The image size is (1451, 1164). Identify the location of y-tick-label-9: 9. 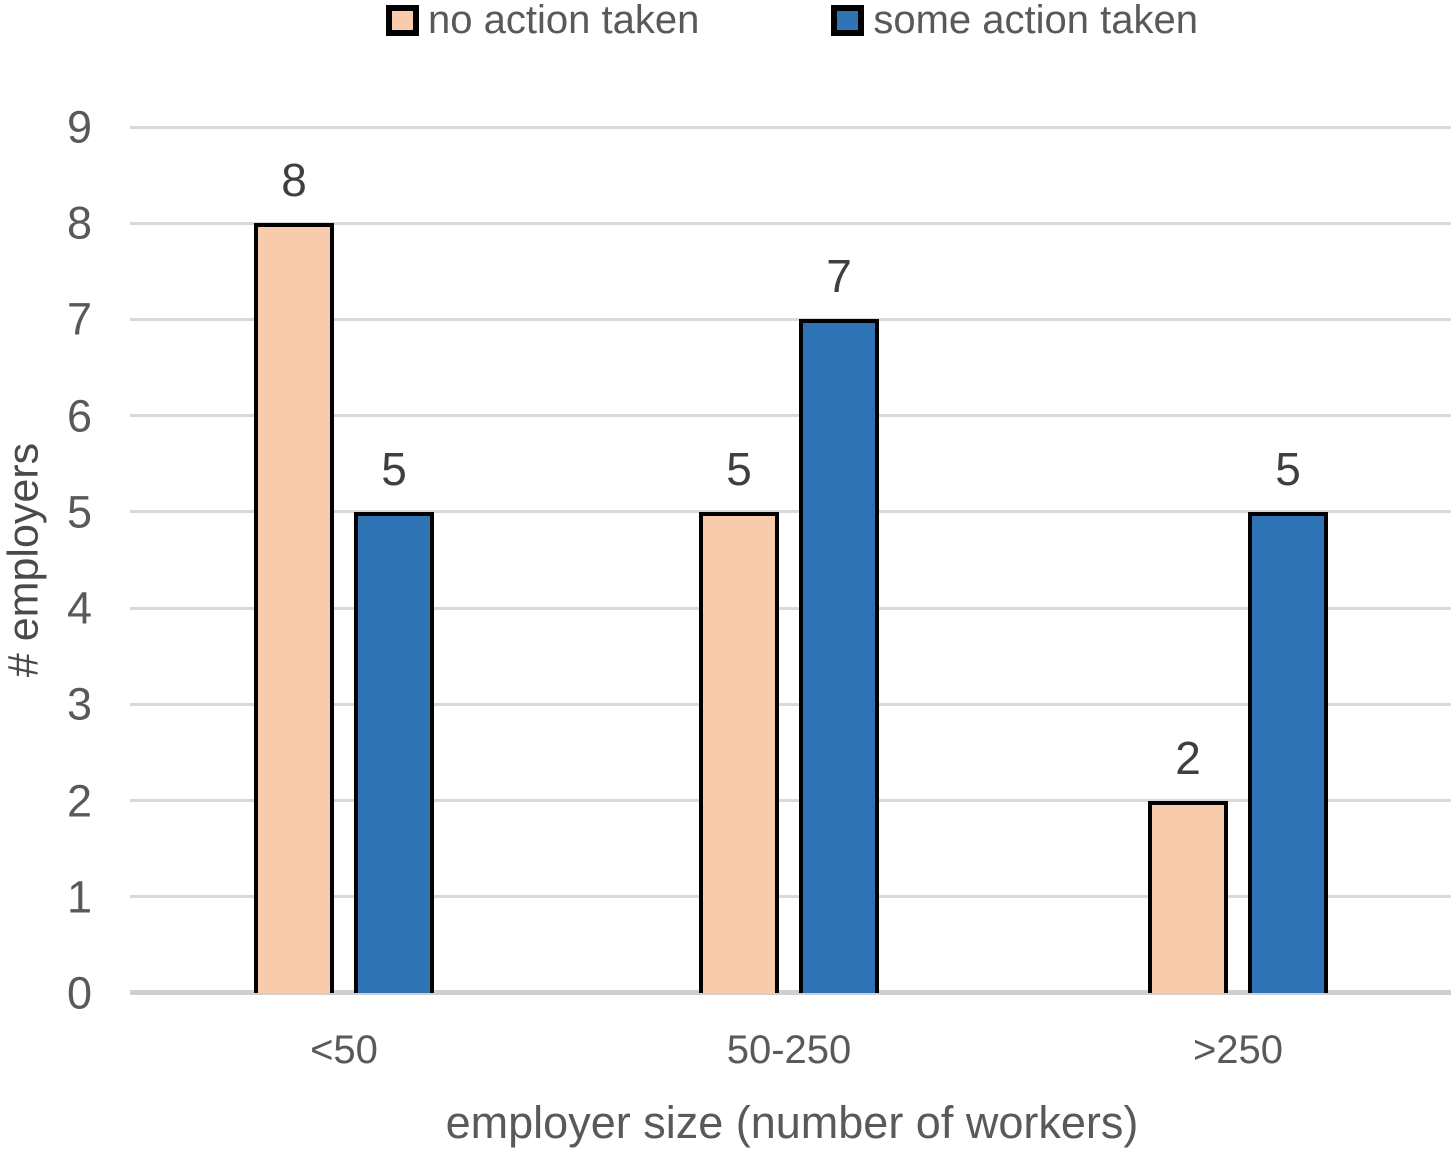
(79, 127).